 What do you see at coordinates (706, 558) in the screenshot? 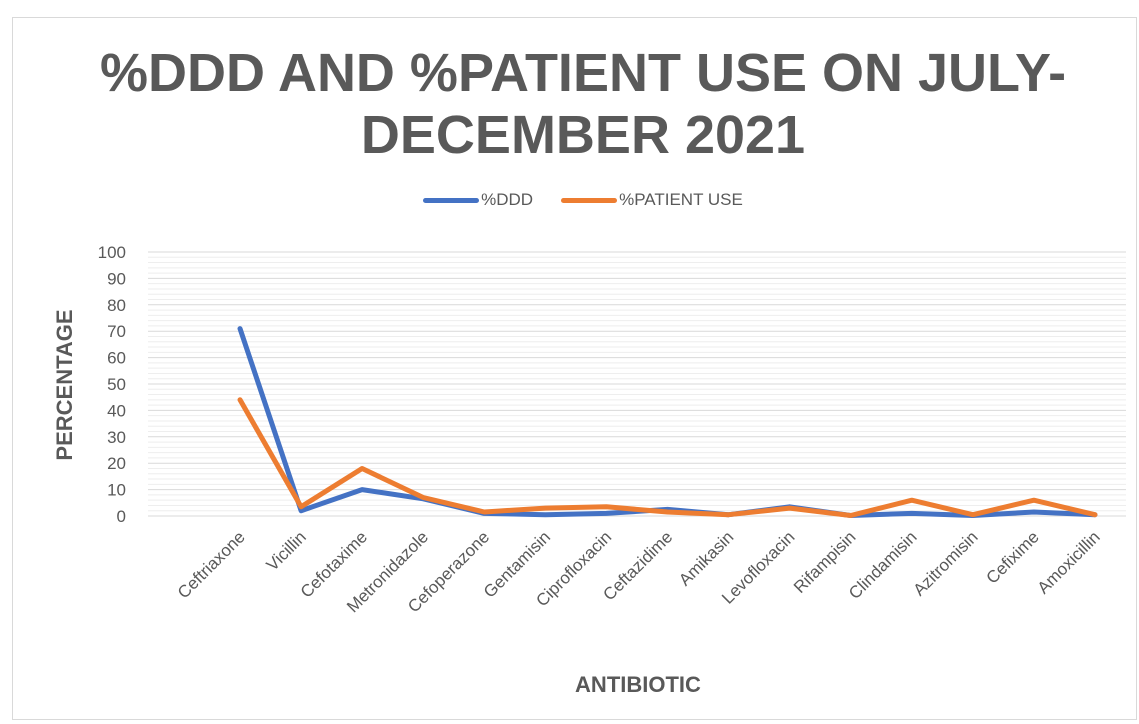
I see `x-tick-label: Amikasin` at bounding box center [706, 558].